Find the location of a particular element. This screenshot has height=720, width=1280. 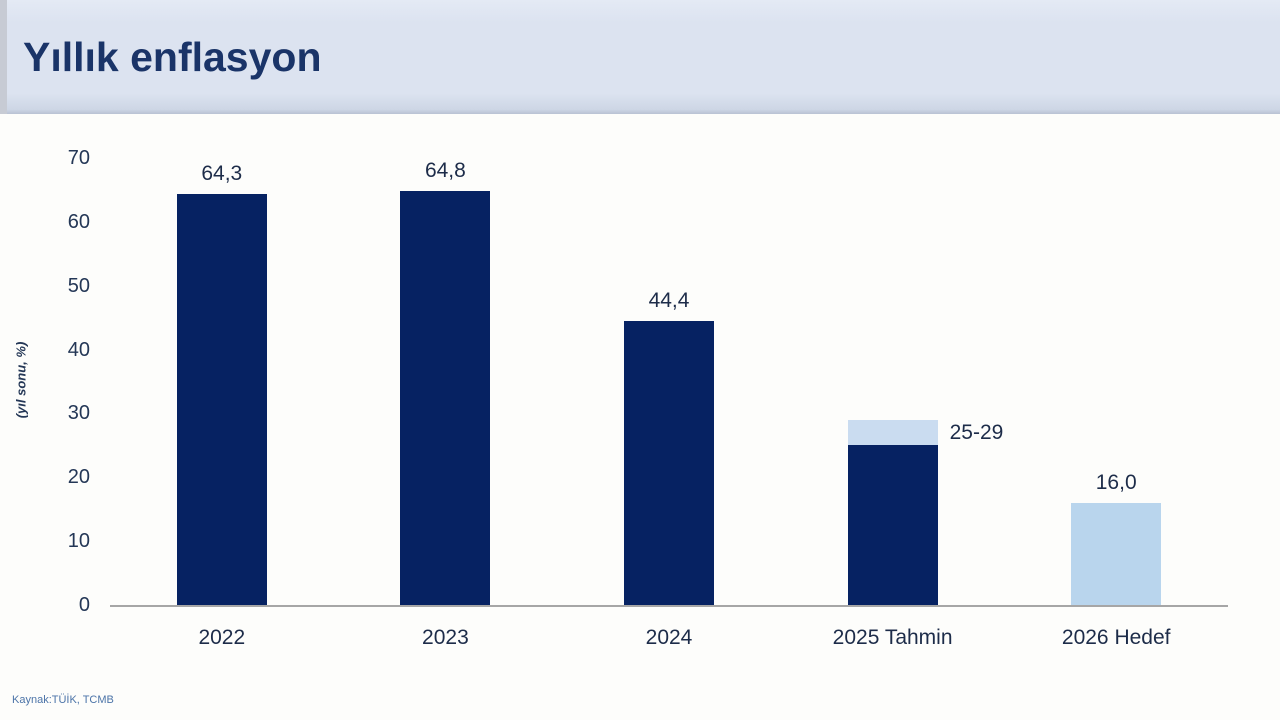

y-axis: 0 10 20 30 40 50 60 70 is located at coordinates (62, 381).